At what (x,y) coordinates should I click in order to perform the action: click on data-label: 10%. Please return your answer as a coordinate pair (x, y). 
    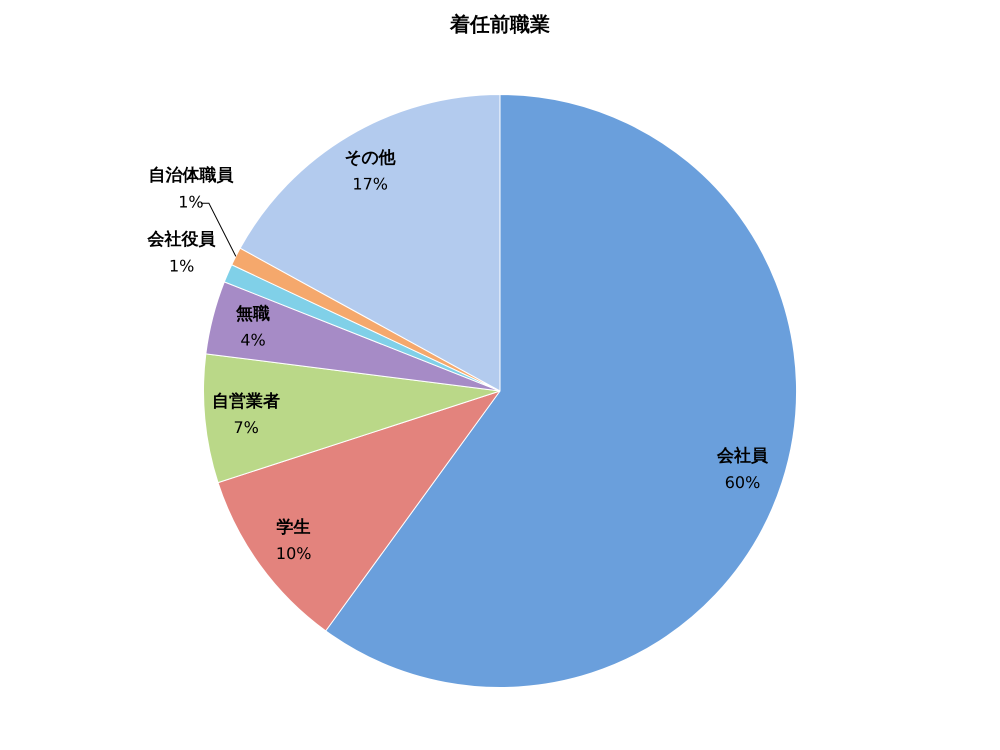
    Looking at the image, I should click on (294, 554).